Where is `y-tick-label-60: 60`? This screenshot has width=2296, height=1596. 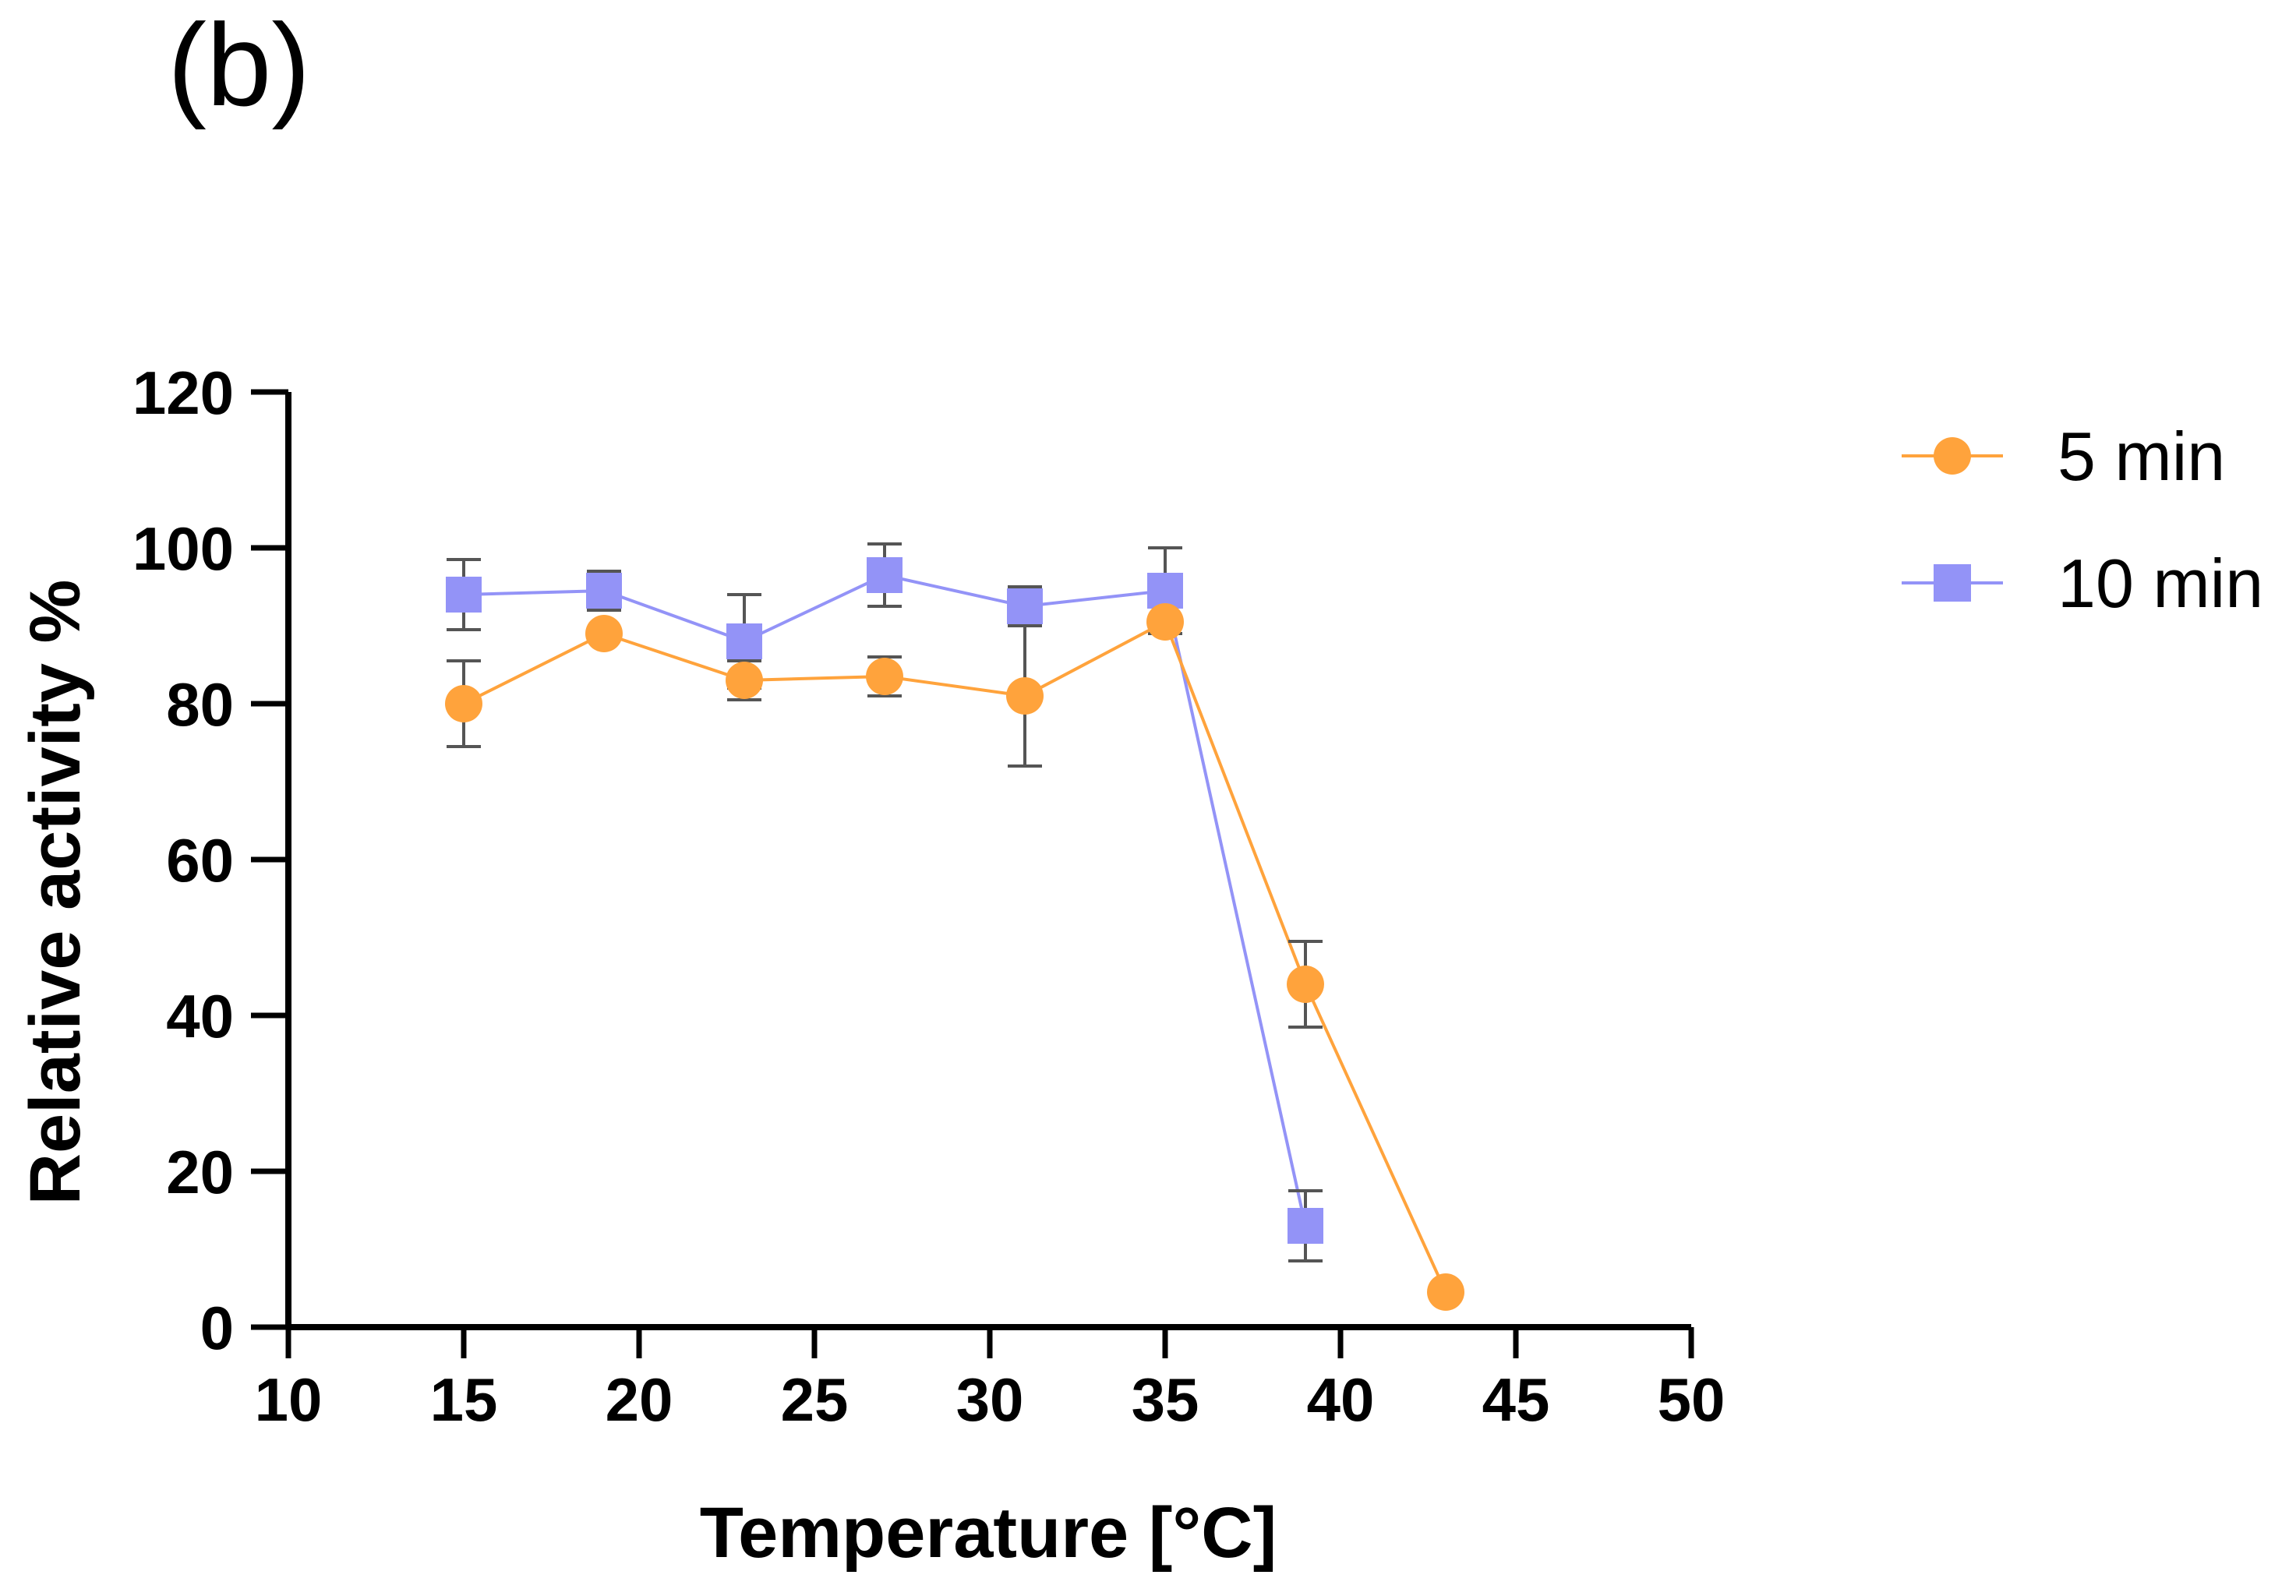
y-tick-label-60: 60 is located at coordinates (200, 860).